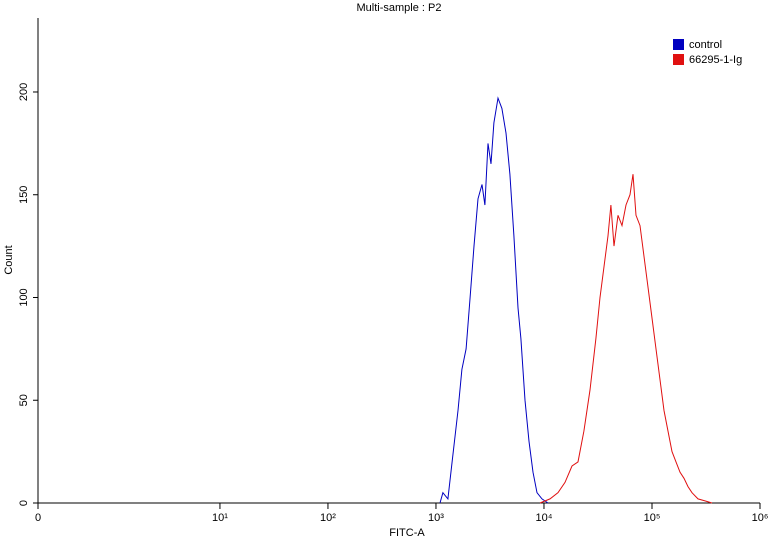 The height and width of the screenshot is (541, 775). I want to click on y-axis-label: Count, so click(9, 259).